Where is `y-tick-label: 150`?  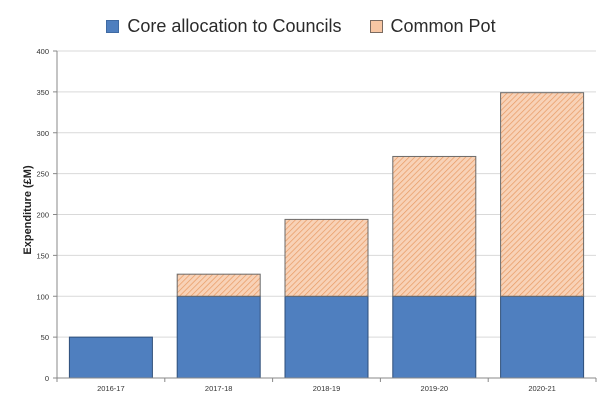
y-tick-label: 150 is located at coordinates (42, 255).